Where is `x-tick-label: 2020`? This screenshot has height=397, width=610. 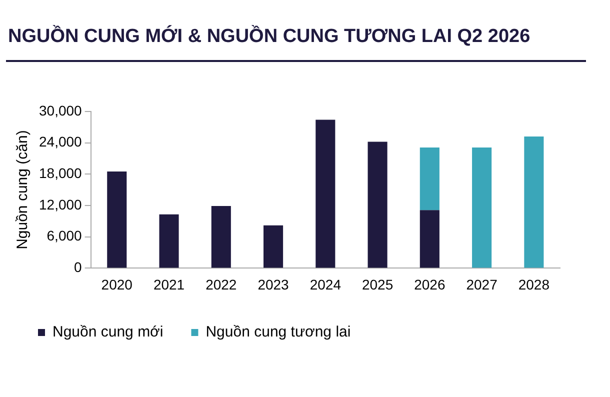 x-tick-label: 2020 is located at coordinates (117, 284).